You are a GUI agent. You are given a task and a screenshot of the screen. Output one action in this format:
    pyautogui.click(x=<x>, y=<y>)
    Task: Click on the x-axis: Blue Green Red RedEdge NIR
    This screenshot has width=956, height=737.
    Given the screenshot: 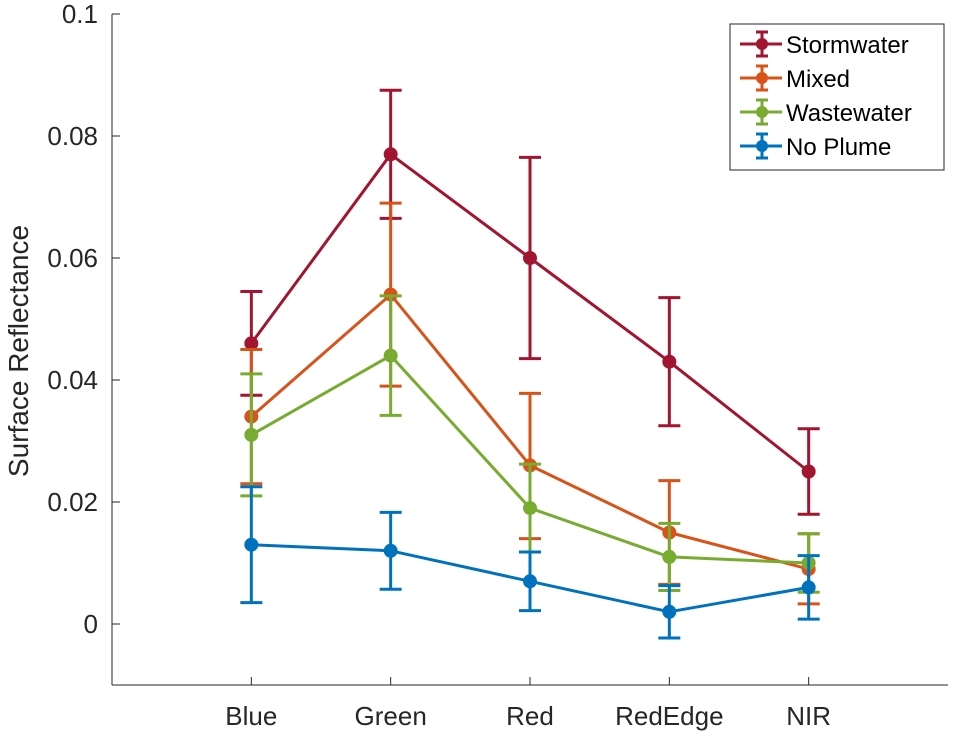 What is the action you would take?
    pyautogui.click(x=528, y=704)
    